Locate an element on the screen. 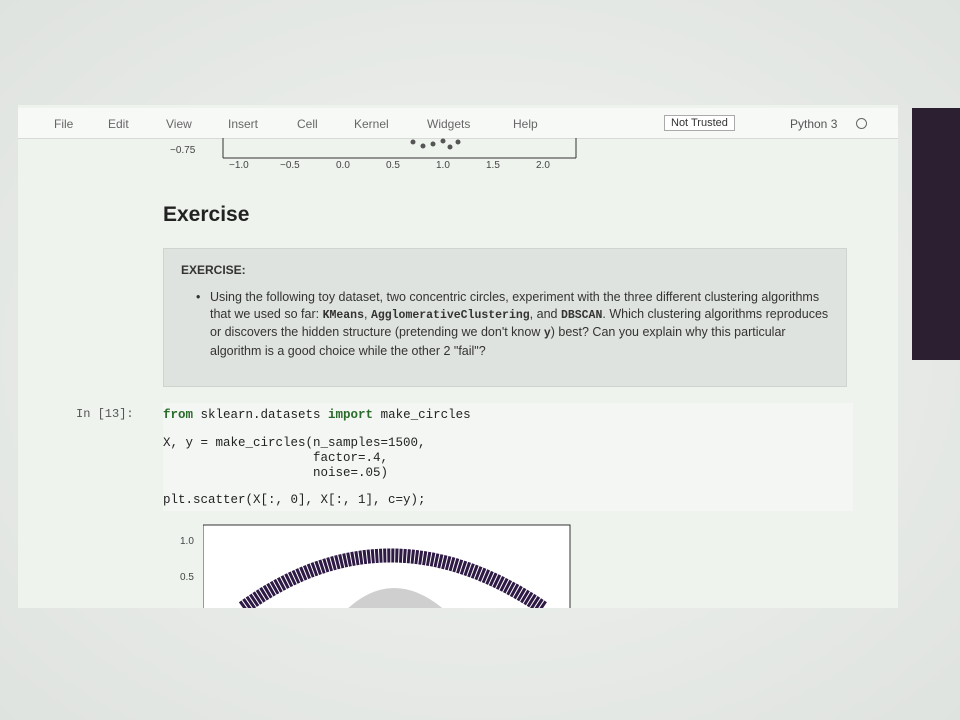 This screenshot has height=720, width=960. exercise-label: EXERCISE: is located at coordinates (213, 270).